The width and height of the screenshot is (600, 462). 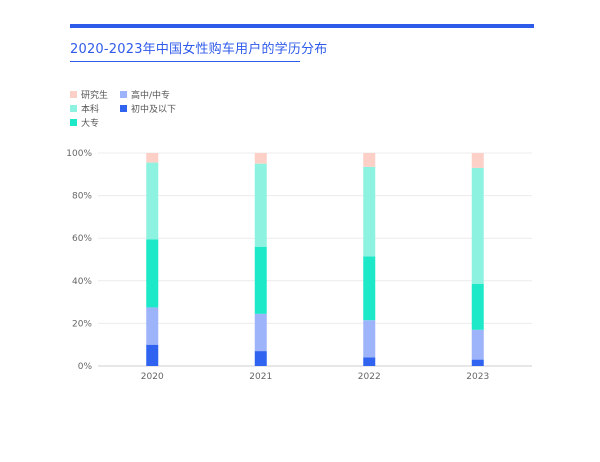 I want to click on y-tick-label: 80%, so click(x=82, y=197).